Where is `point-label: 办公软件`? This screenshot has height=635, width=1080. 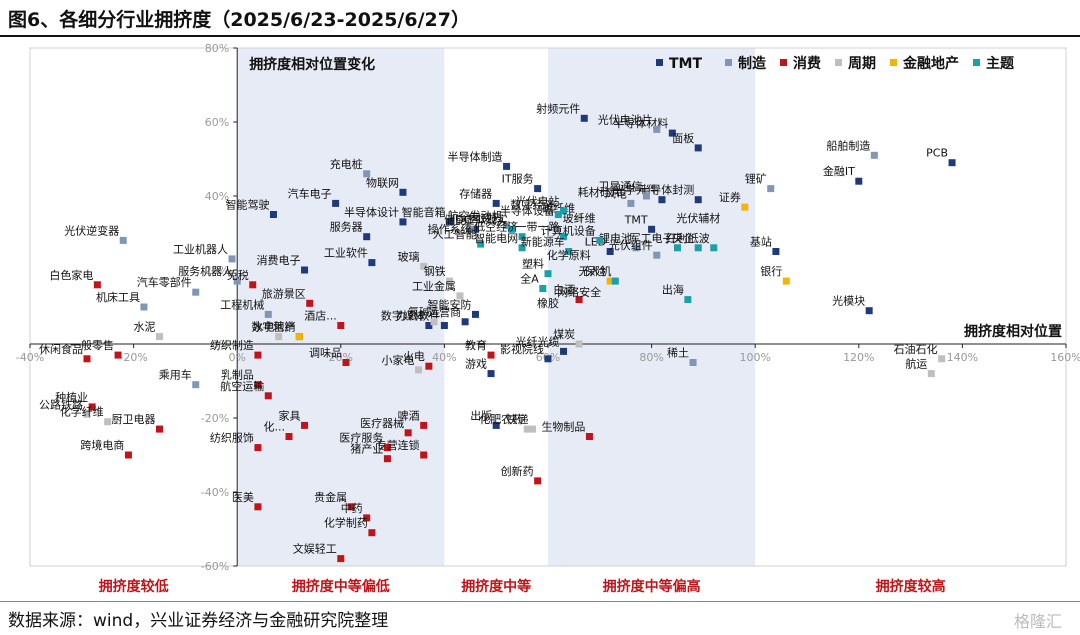 point-label: 办公软件 is located at coordinates (418, 316).